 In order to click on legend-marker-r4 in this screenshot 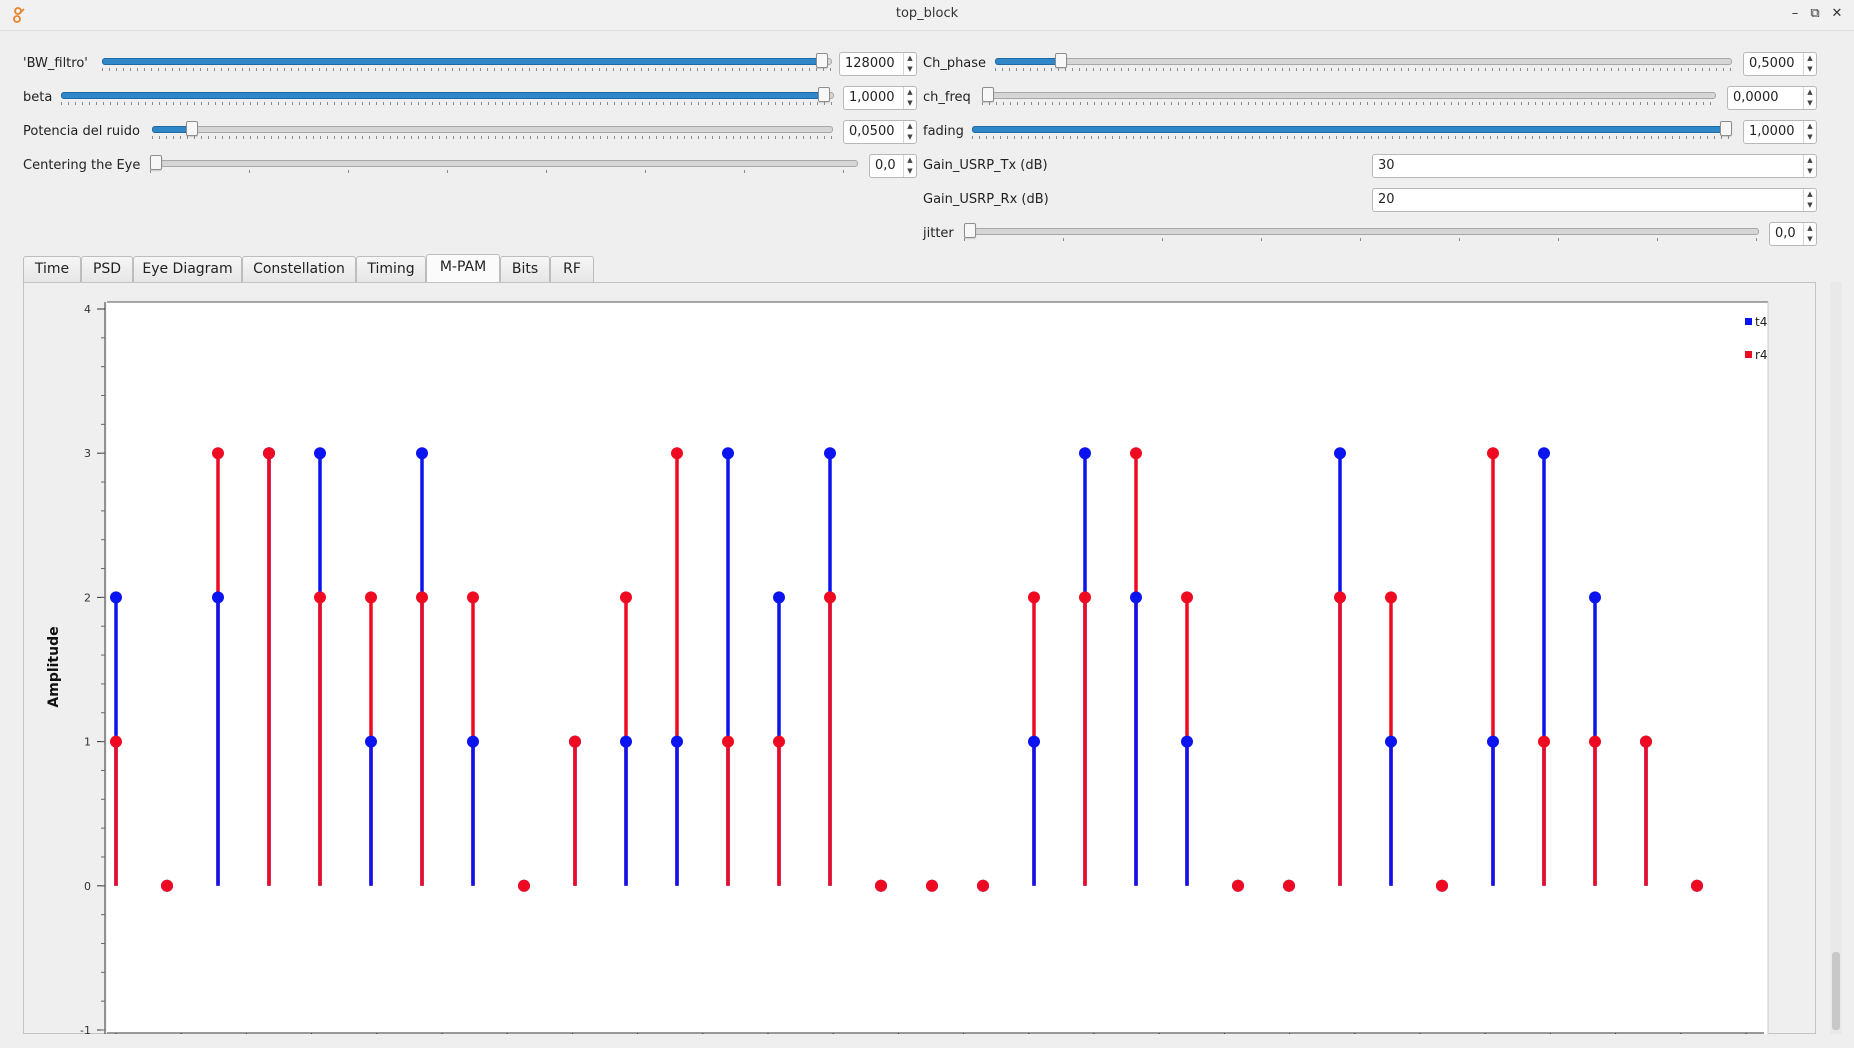, I will do `click(1748, 354)`.